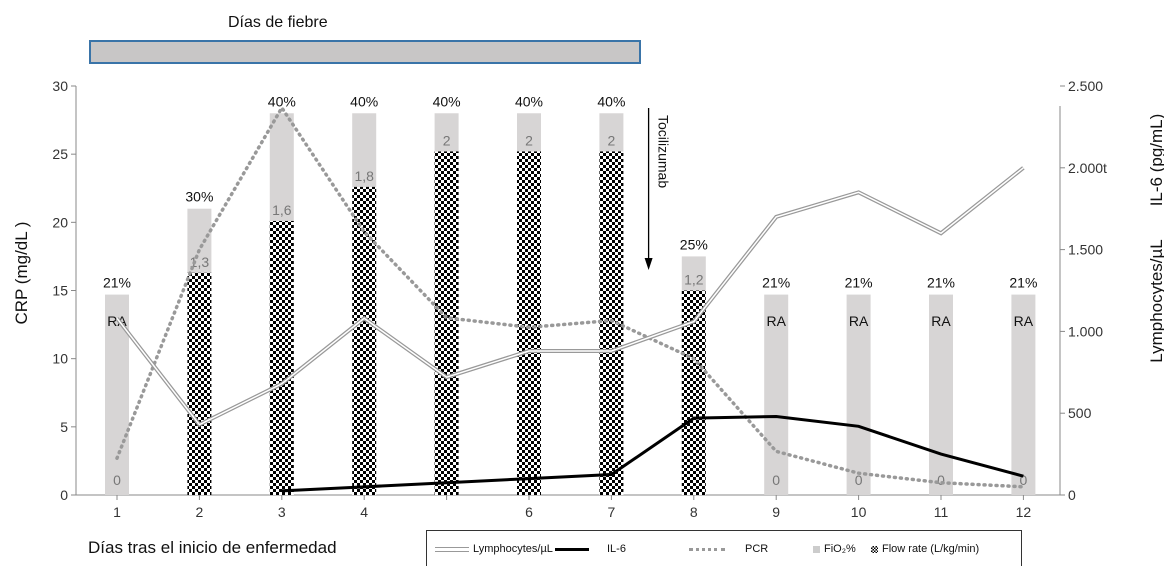 The height and width of the screenshot is (566, 1164). I want to click on y-right-tick-label: 2.000t, so click(1087, 168).